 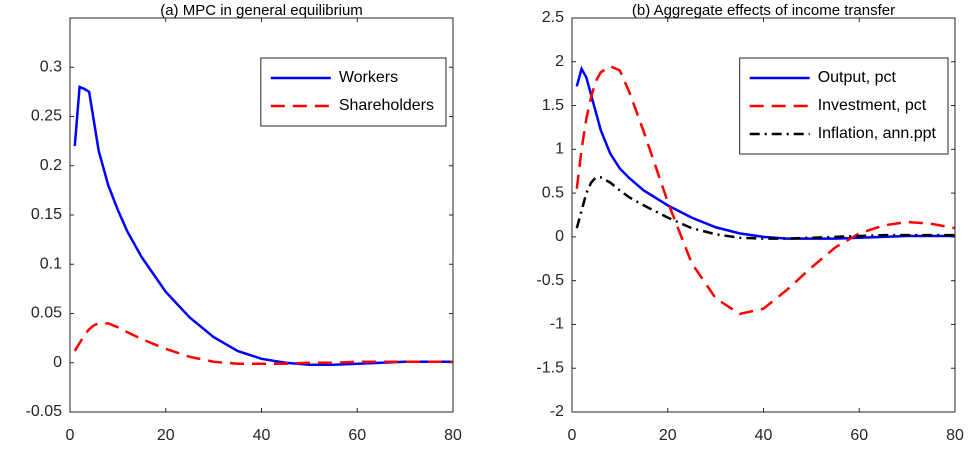 What do you see at coordinates (51, 66) in the screenshot?
I see `y-tick-label: 0.3` at bounding box center [51, 66].